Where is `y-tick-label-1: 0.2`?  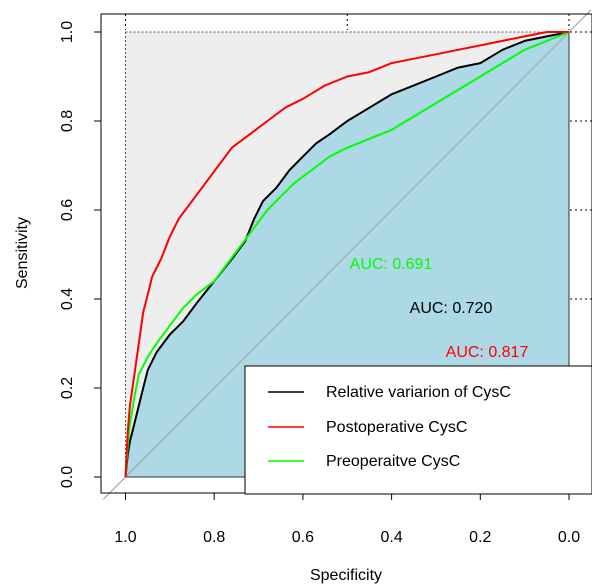
y-tick-label-1: 0.2 is located at coordinates (67, 388).